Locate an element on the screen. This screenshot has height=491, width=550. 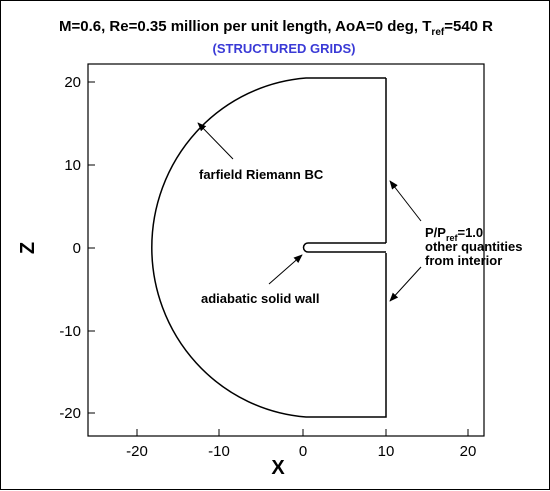
y-tick-label: -20 is located at coordinates (70, 413).